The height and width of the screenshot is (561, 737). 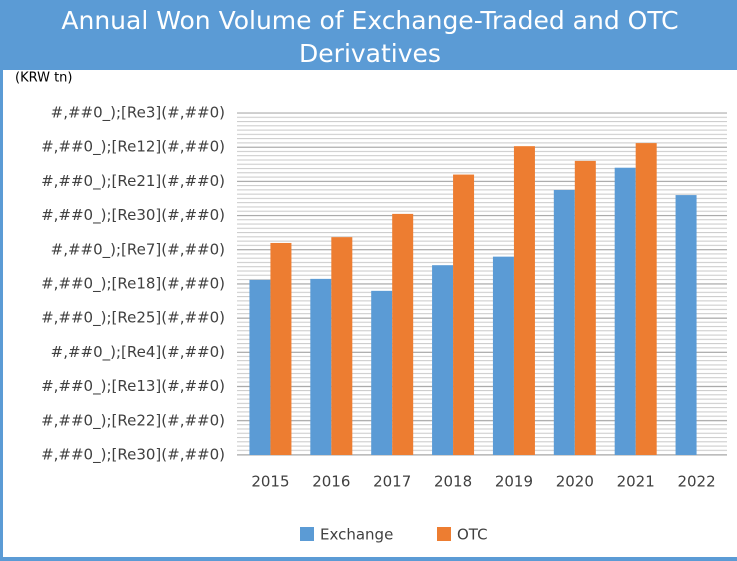 What do you see at coordinates (636, 482) in the screenshot?
I see `x-tick-label: 2021` at bounding box center [636, 482].